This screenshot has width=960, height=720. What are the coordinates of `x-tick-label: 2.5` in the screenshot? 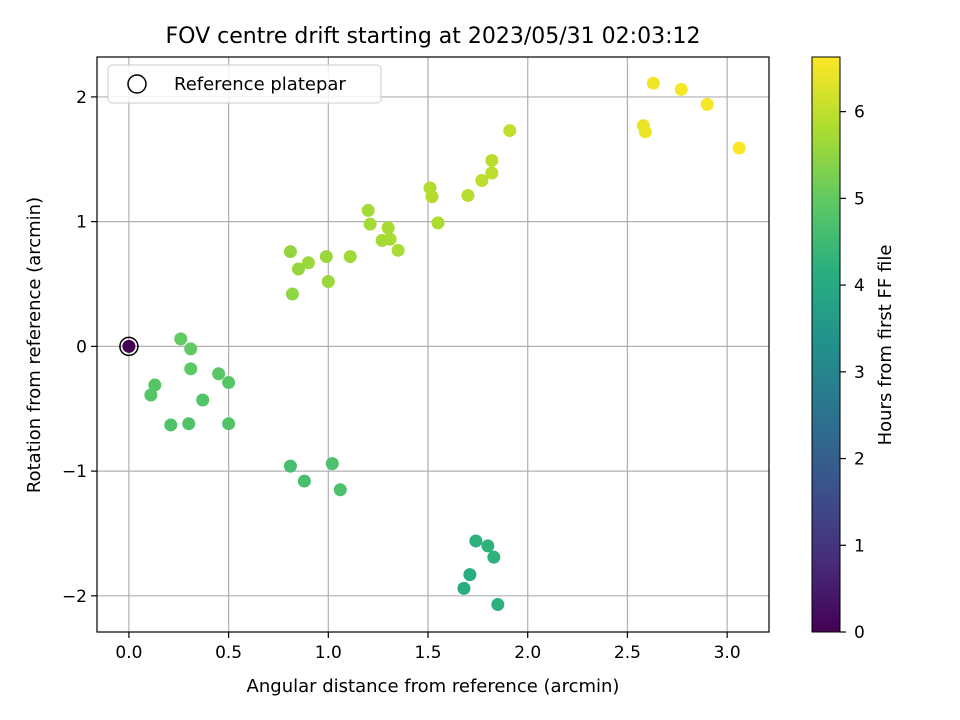 It's located at (627, 653).